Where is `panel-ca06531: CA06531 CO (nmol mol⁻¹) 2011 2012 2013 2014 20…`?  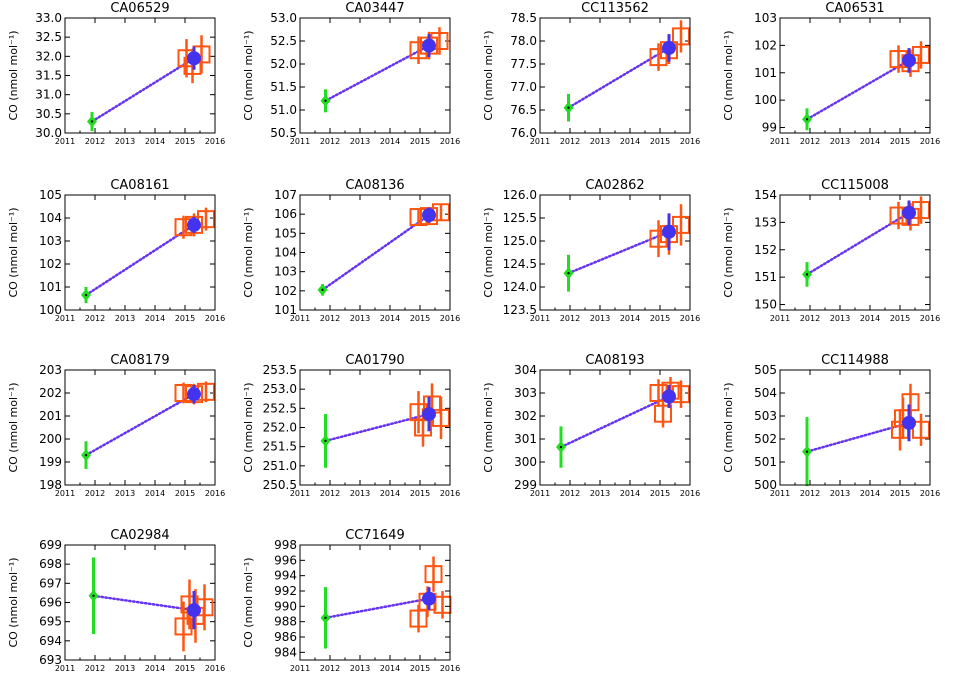
panel-ca06531: CA06531 CO (nmol mol⁻¹) 2011 2012 2013 2014 20… is located at coordinates (831, 73).